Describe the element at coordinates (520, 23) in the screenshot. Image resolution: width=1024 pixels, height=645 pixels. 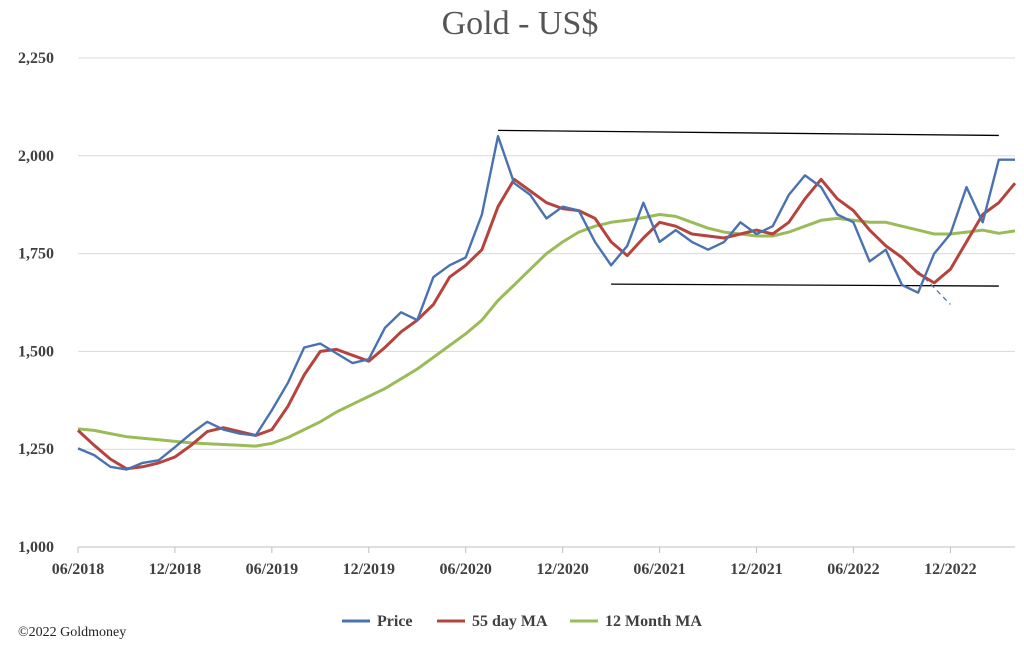
I see `chart-title: Gold - US$` at that location.